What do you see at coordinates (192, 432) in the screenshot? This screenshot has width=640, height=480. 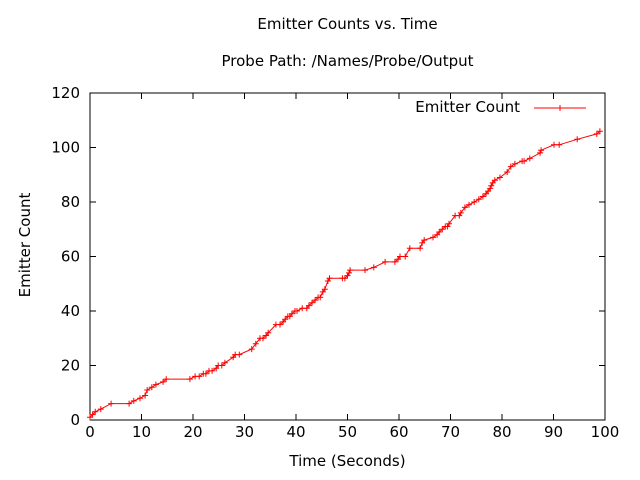 I see `x-tick-label: 20` at bounding box center [192, 432].